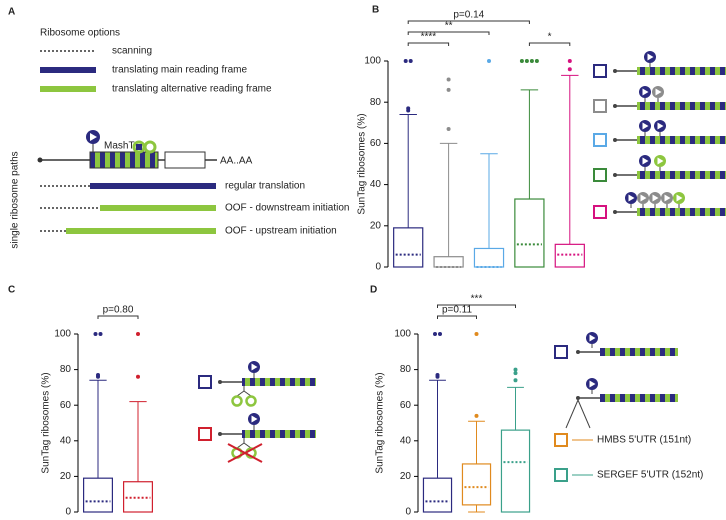 This screenshot has width=726, height=520. I want to click on significance-label: ***, so click(477, 299).